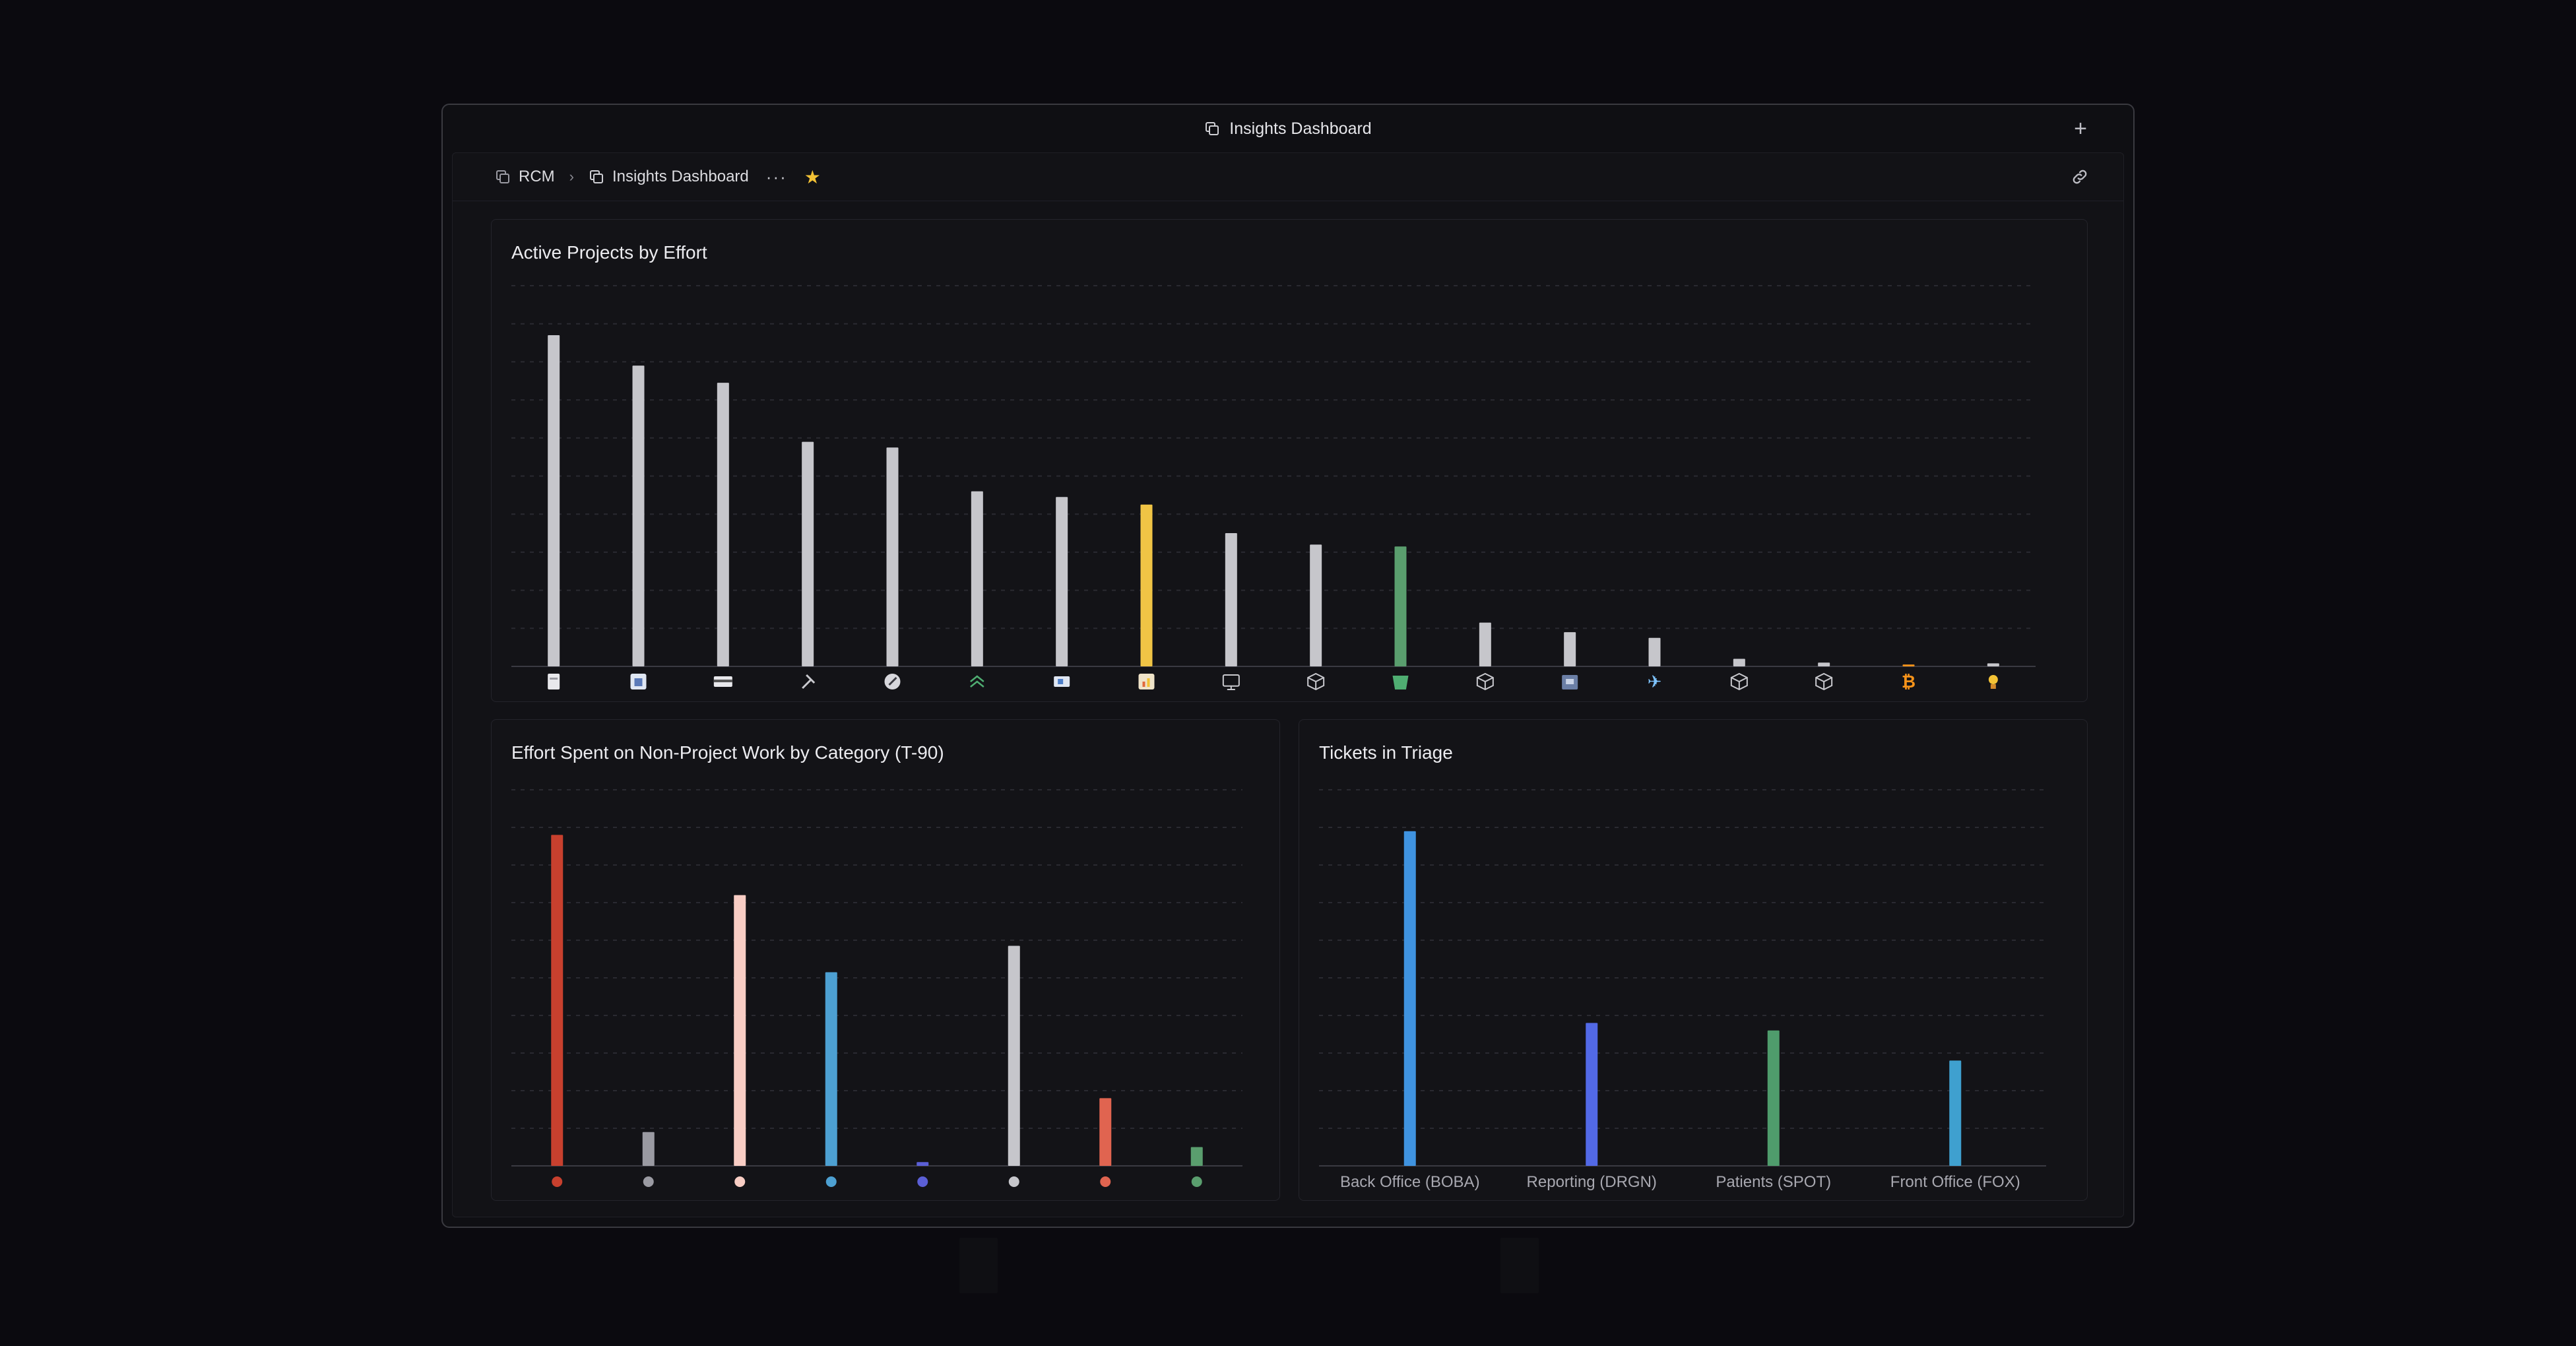 The width and height of the screenshot is (2576, 1346). I want to click on title-bar: Insights Dashboard +, so click(1288, 128).